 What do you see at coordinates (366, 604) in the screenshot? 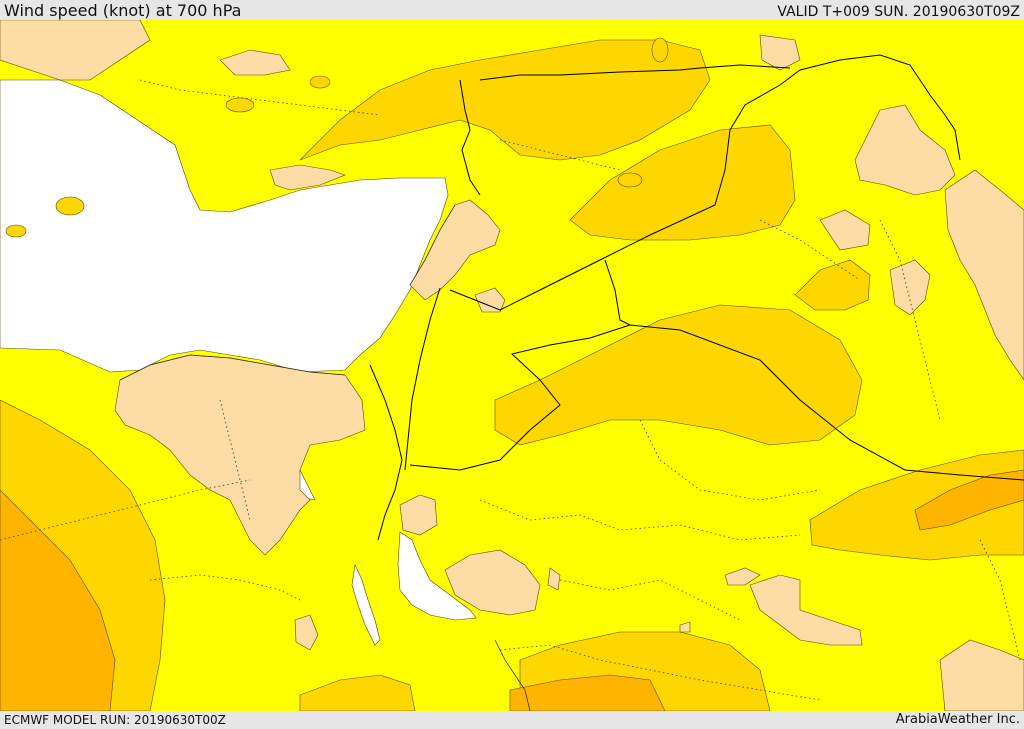
I see `red-sea-strip` at bounding box center [366, 604].